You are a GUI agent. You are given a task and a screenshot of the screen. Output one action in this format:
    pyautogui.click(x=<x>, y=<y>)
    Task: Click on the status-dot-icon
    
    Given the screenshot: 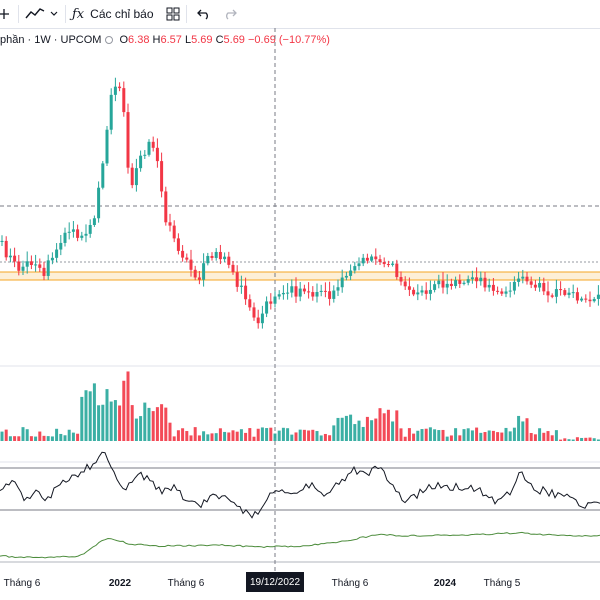 What is the action you would take?
    pyautogui.click(x=109, y=40)
    